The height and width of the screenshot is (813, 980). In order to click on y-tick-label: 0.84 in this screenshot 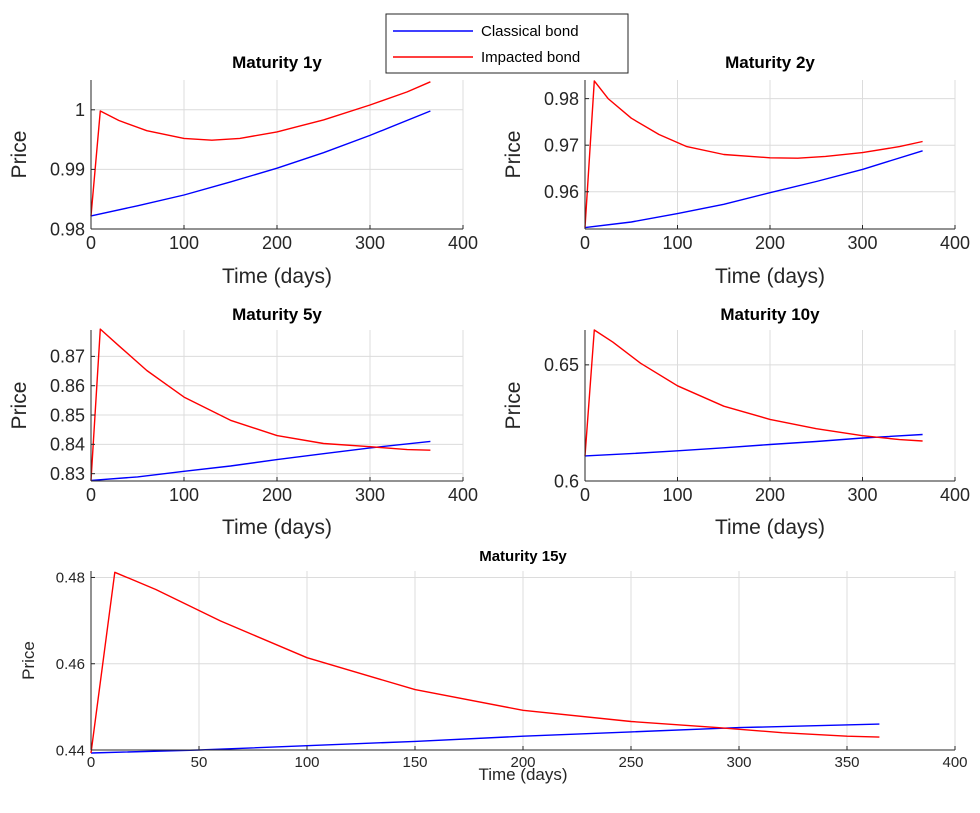, I will do `click(67, 445)`.